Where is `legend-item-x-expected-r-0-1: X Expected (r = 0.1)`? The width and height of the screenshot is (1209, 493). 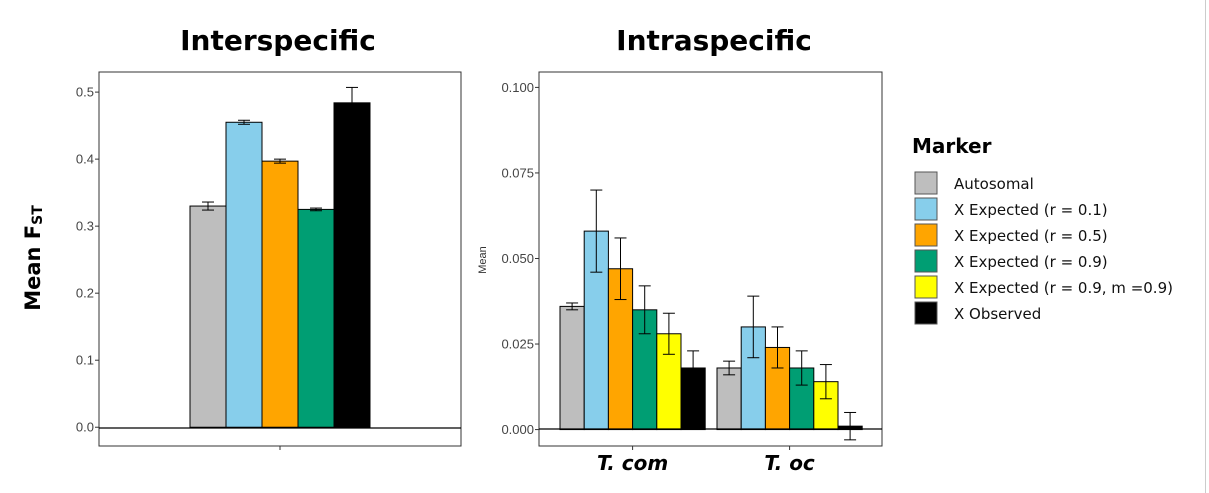 legend-item-x-expected-r-0-1: X Expected (r = 0.1) is located at coordinates (1011, 209).